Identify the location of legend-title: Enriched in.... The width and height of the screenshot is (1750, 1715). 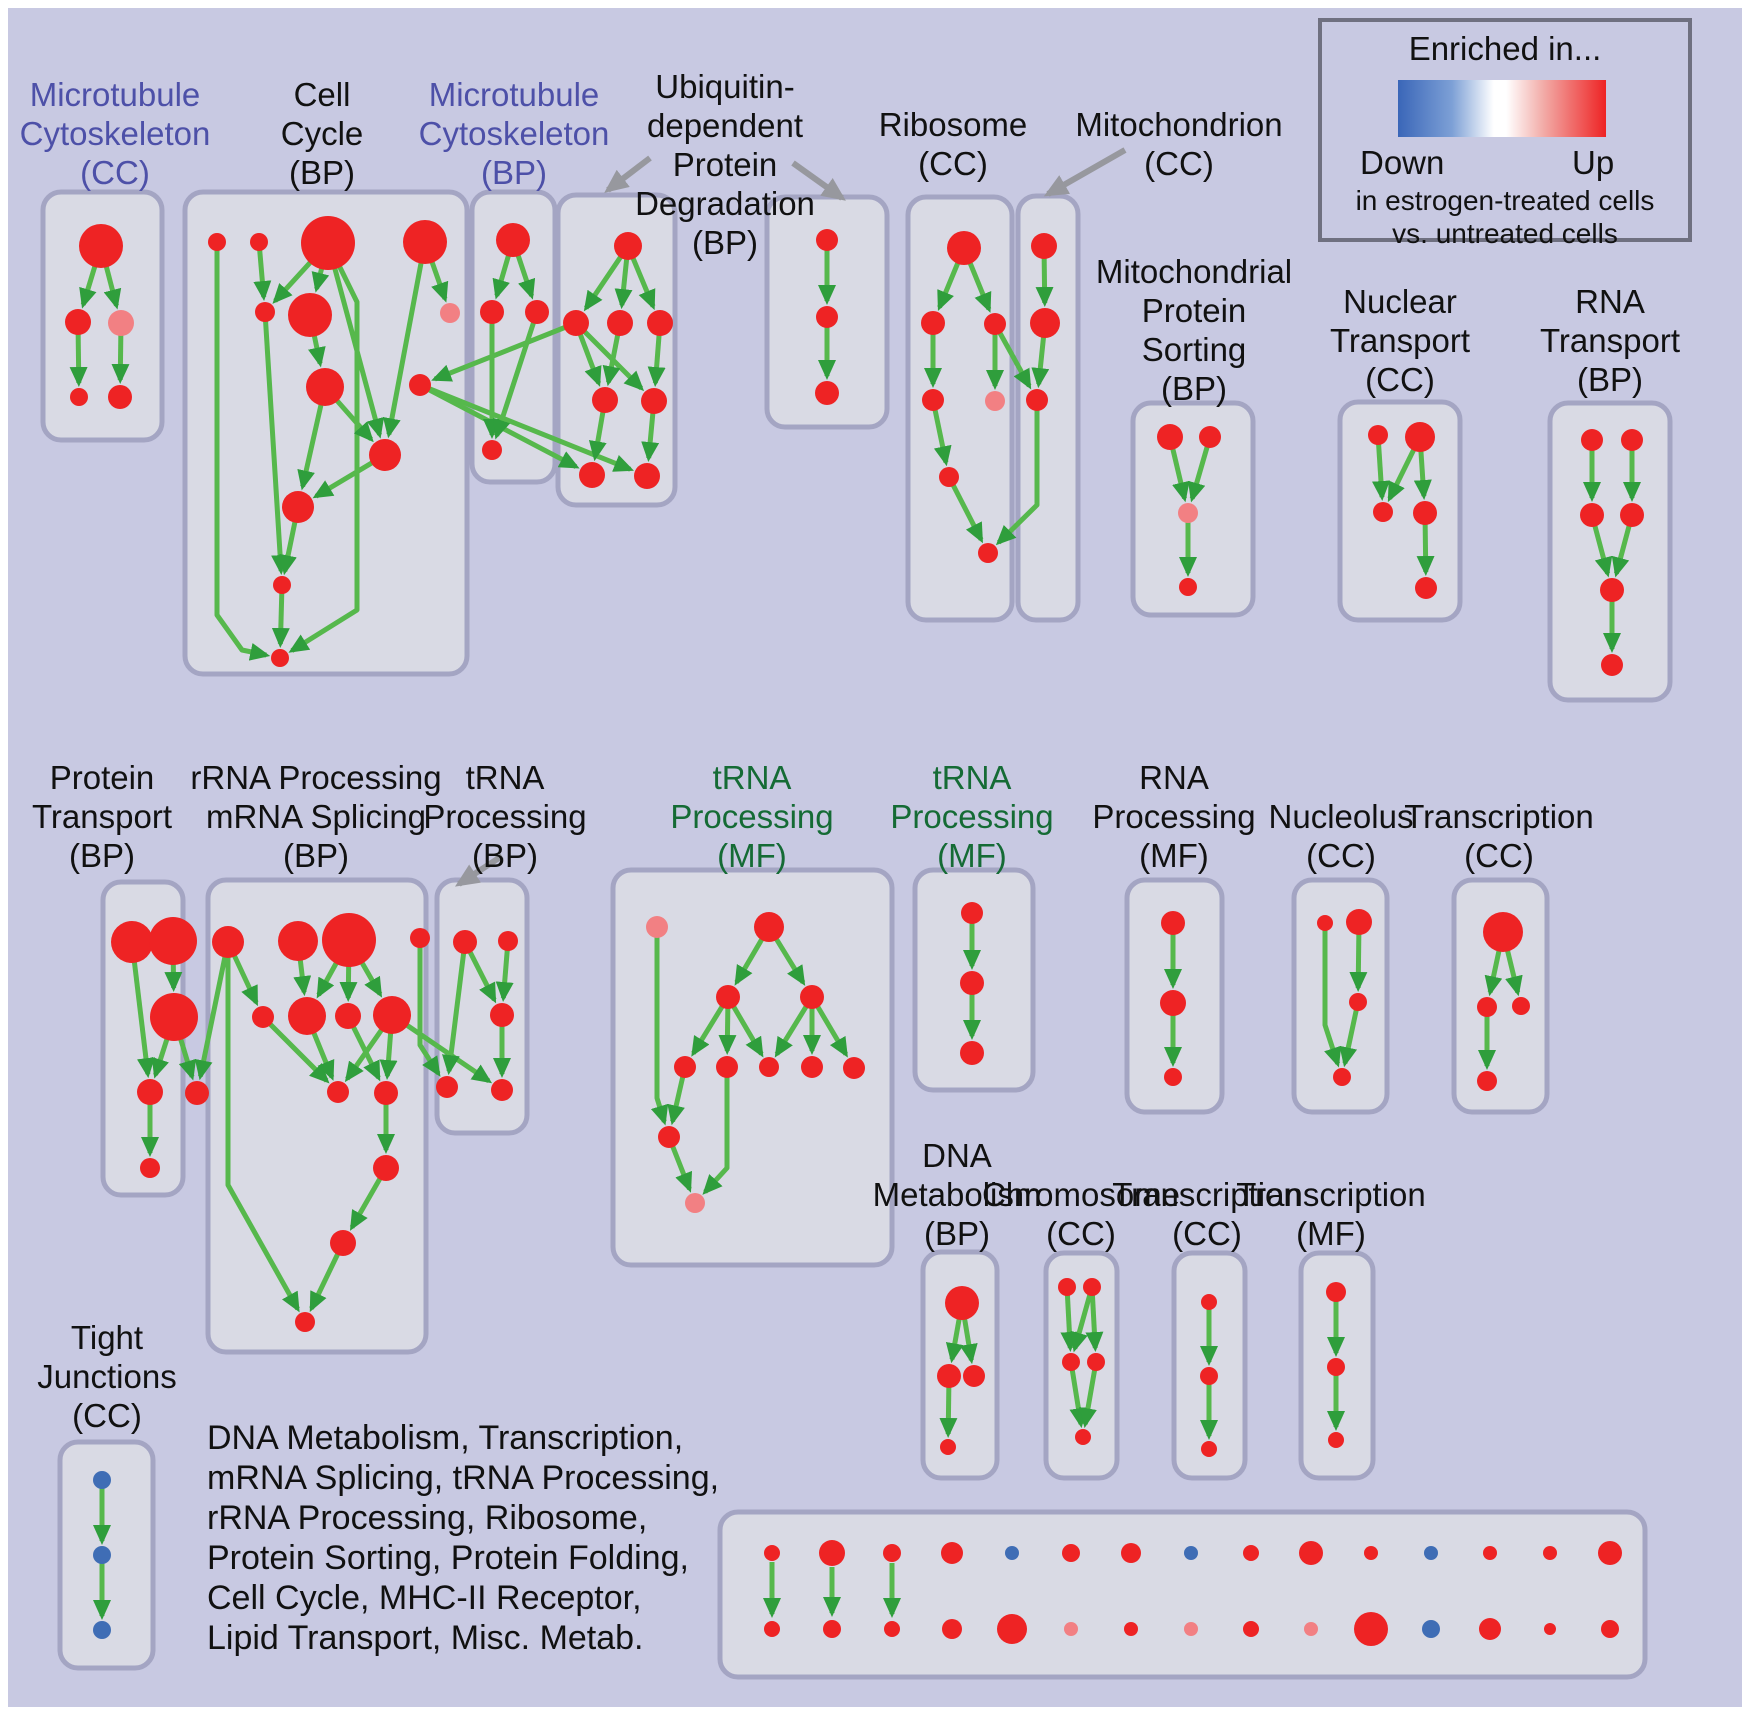
(1505, 48).